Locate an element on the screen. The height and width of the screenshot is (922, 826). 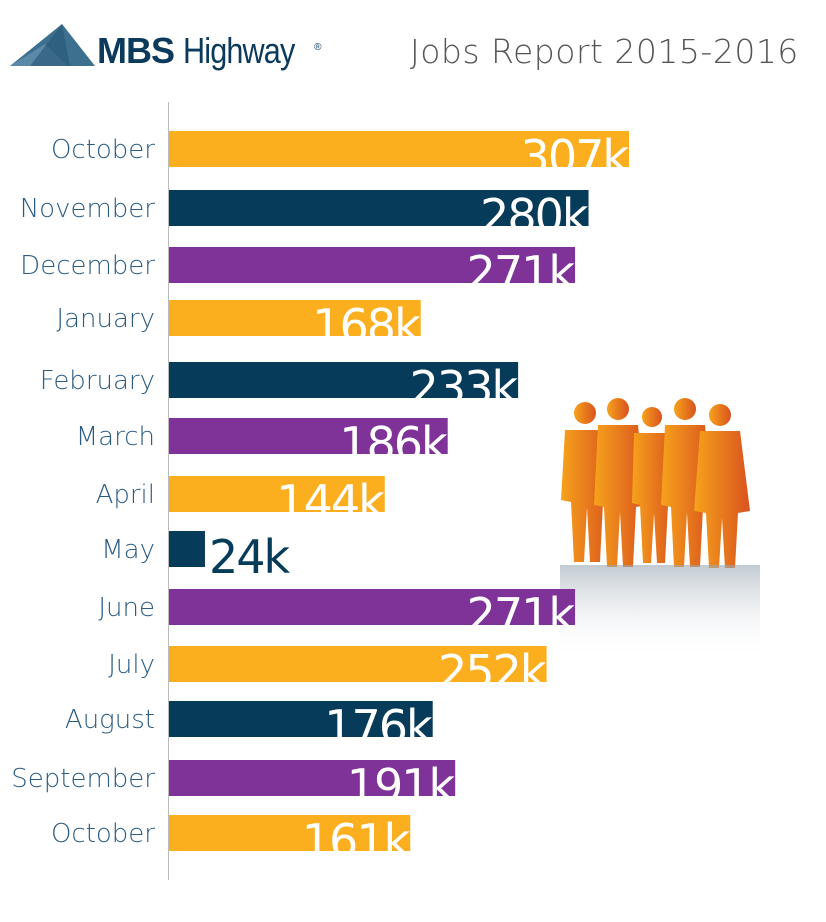
category-label: February is located at coordinates (97, 381).